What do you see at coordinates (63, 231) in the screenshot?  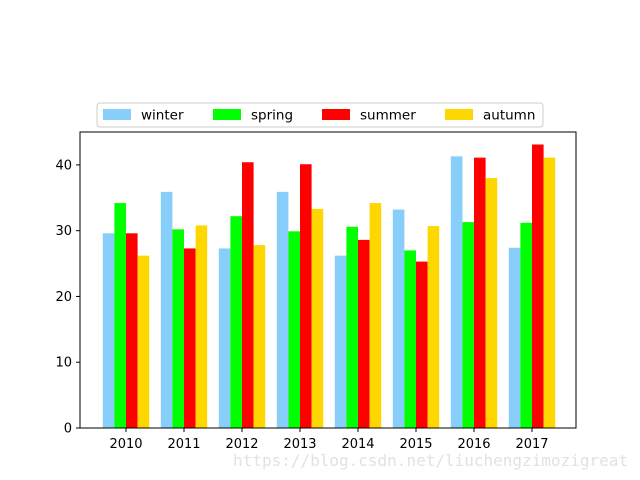 I see `y-tick-label: 30` at bounding box center [63, 231].